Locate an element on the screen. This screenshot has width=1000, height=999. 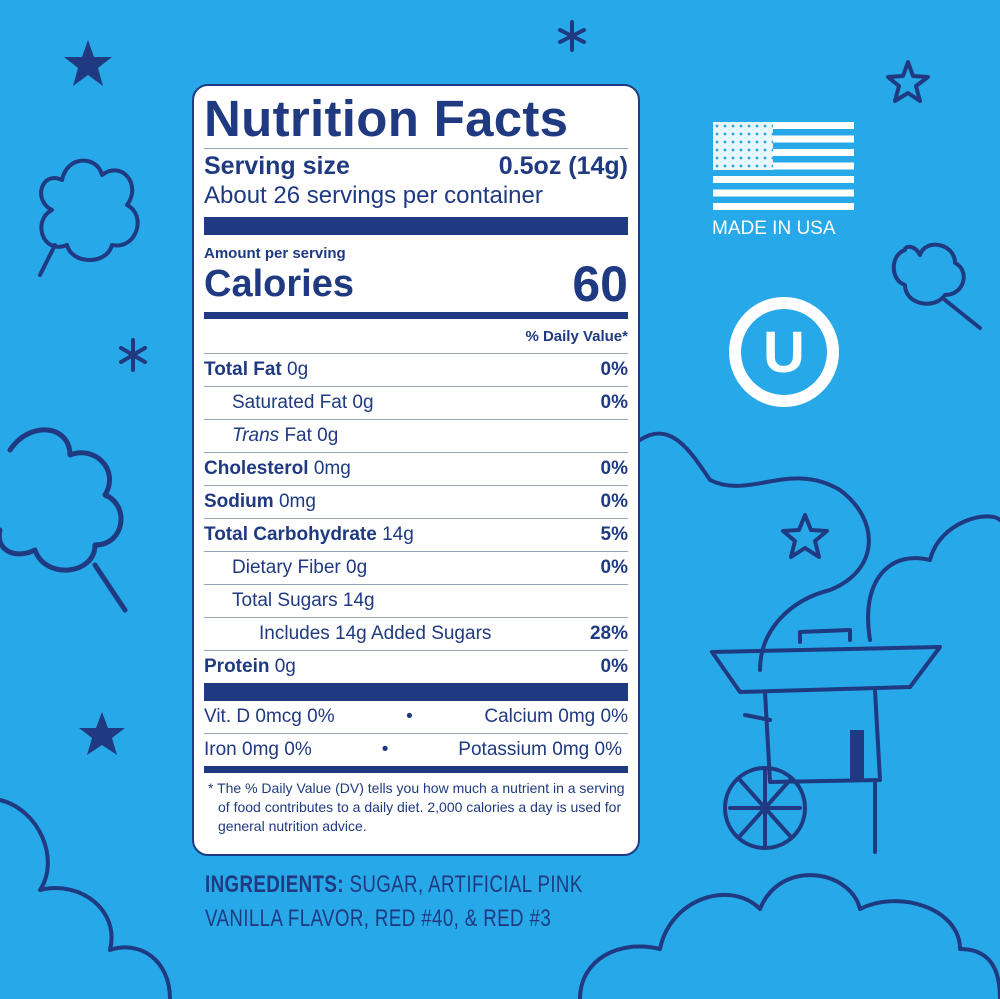
nutrient-row: Total Fat 0g 0% is located at coordinates (416, 369).